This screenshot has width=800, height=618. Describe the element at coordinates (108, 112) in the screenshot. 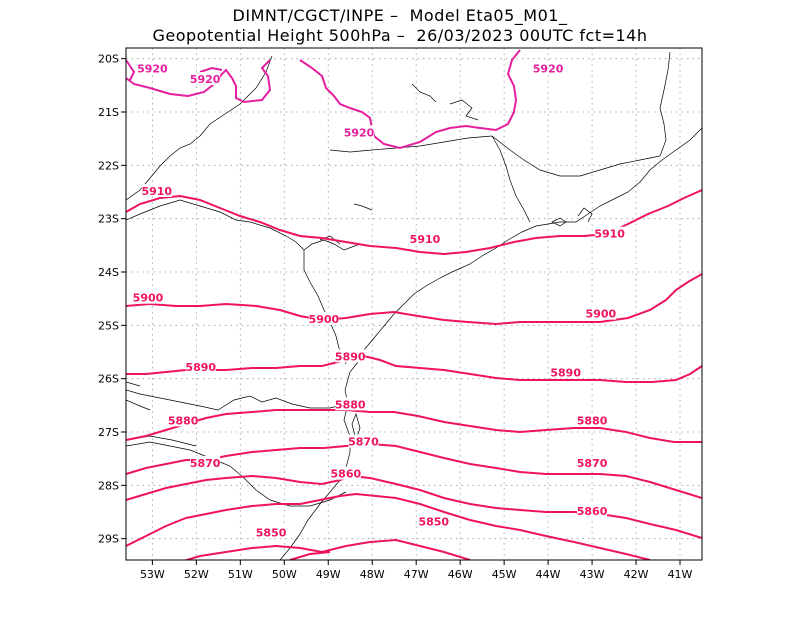

I see `y-tick-label: 21S` at that location.